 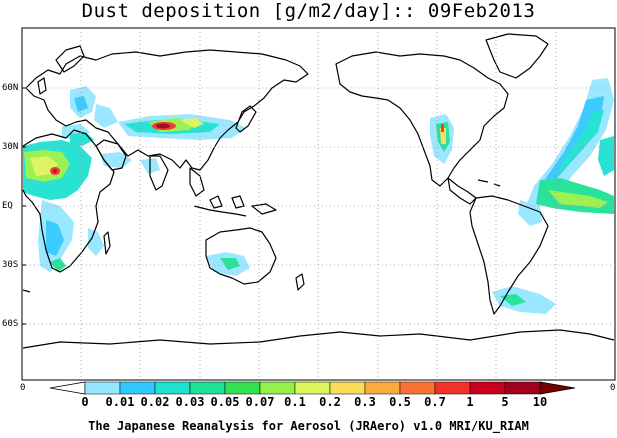 What do you see at coordinates (422, 119) in the screenshot?
I see `north-america-outline` at bounding box center [422, 119].